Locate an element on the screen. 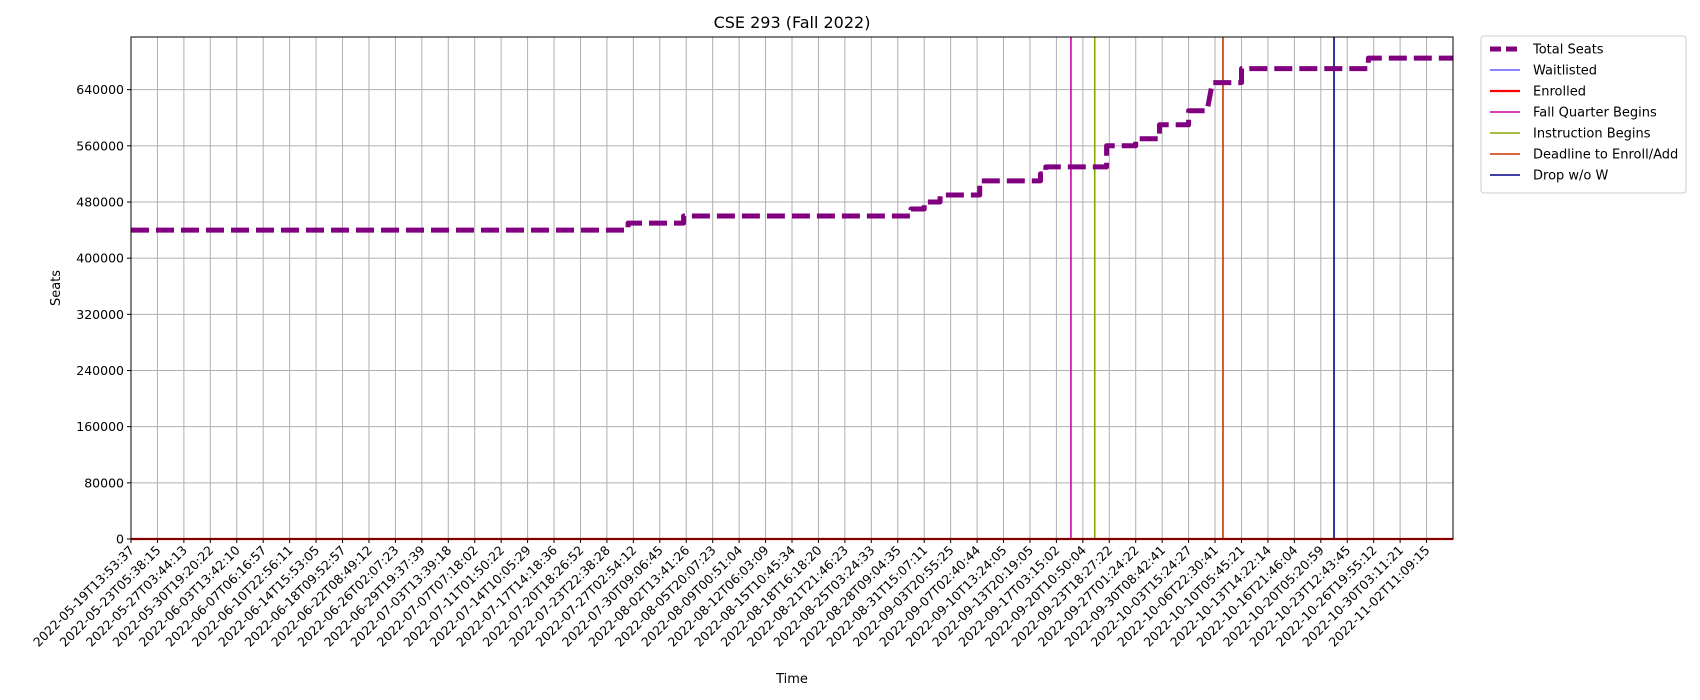  legend-label: Waitlisted is located at coordinates (1565, 71).